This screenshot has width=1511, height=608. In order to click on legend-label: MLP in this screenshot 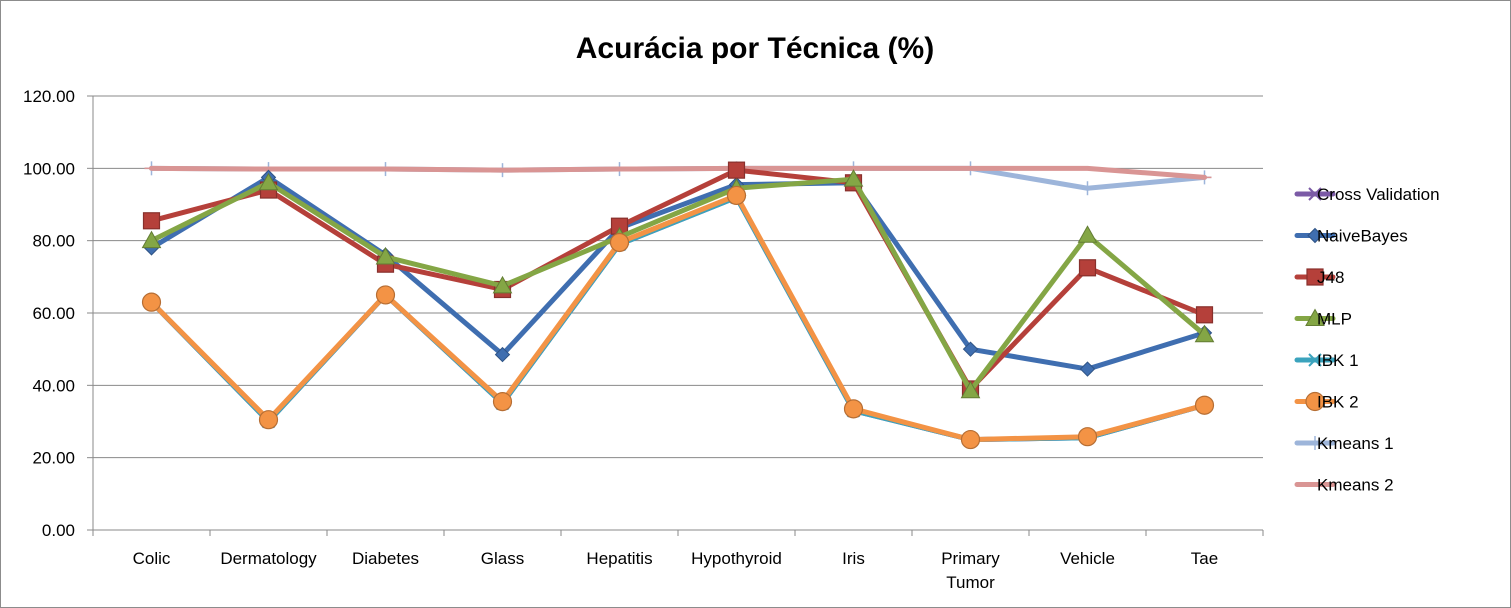, I will do `click(1334, 319)`.